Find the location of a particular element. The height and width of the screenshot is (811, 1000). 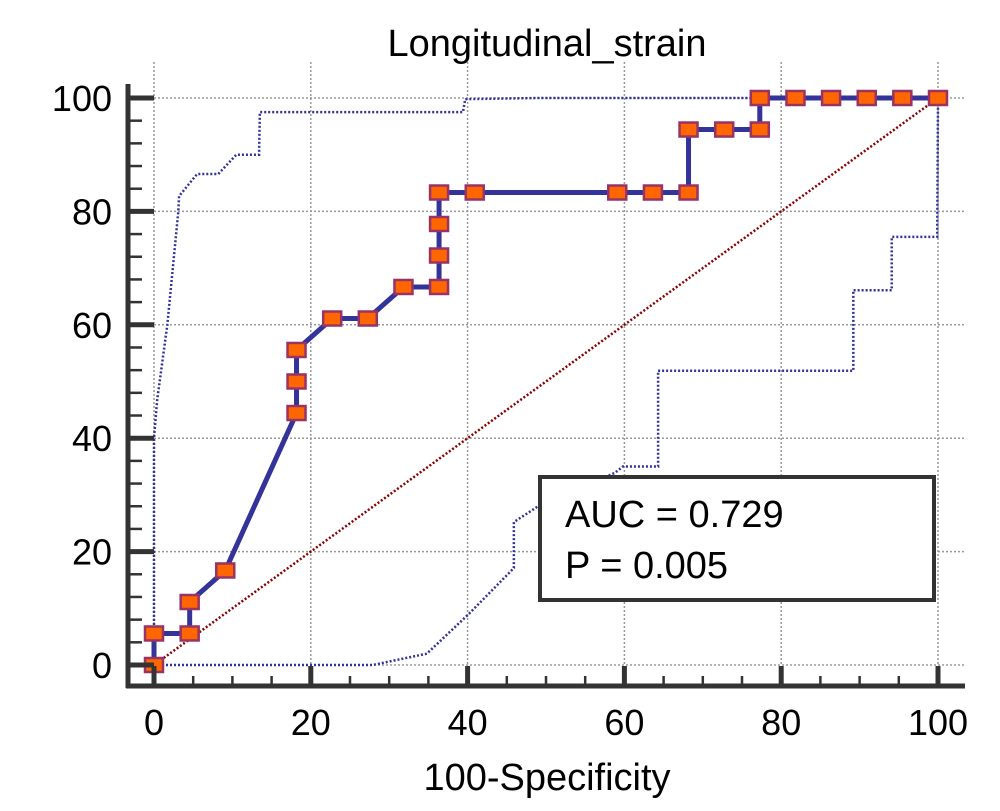

annotation-frame is located at coordinates (737, 538).